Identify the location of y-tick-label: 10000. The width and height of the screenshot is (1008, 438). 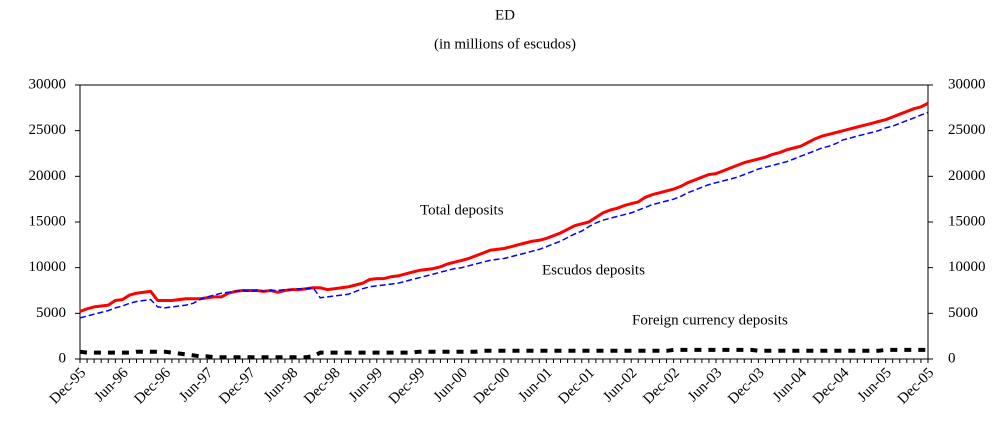
(48, 267).